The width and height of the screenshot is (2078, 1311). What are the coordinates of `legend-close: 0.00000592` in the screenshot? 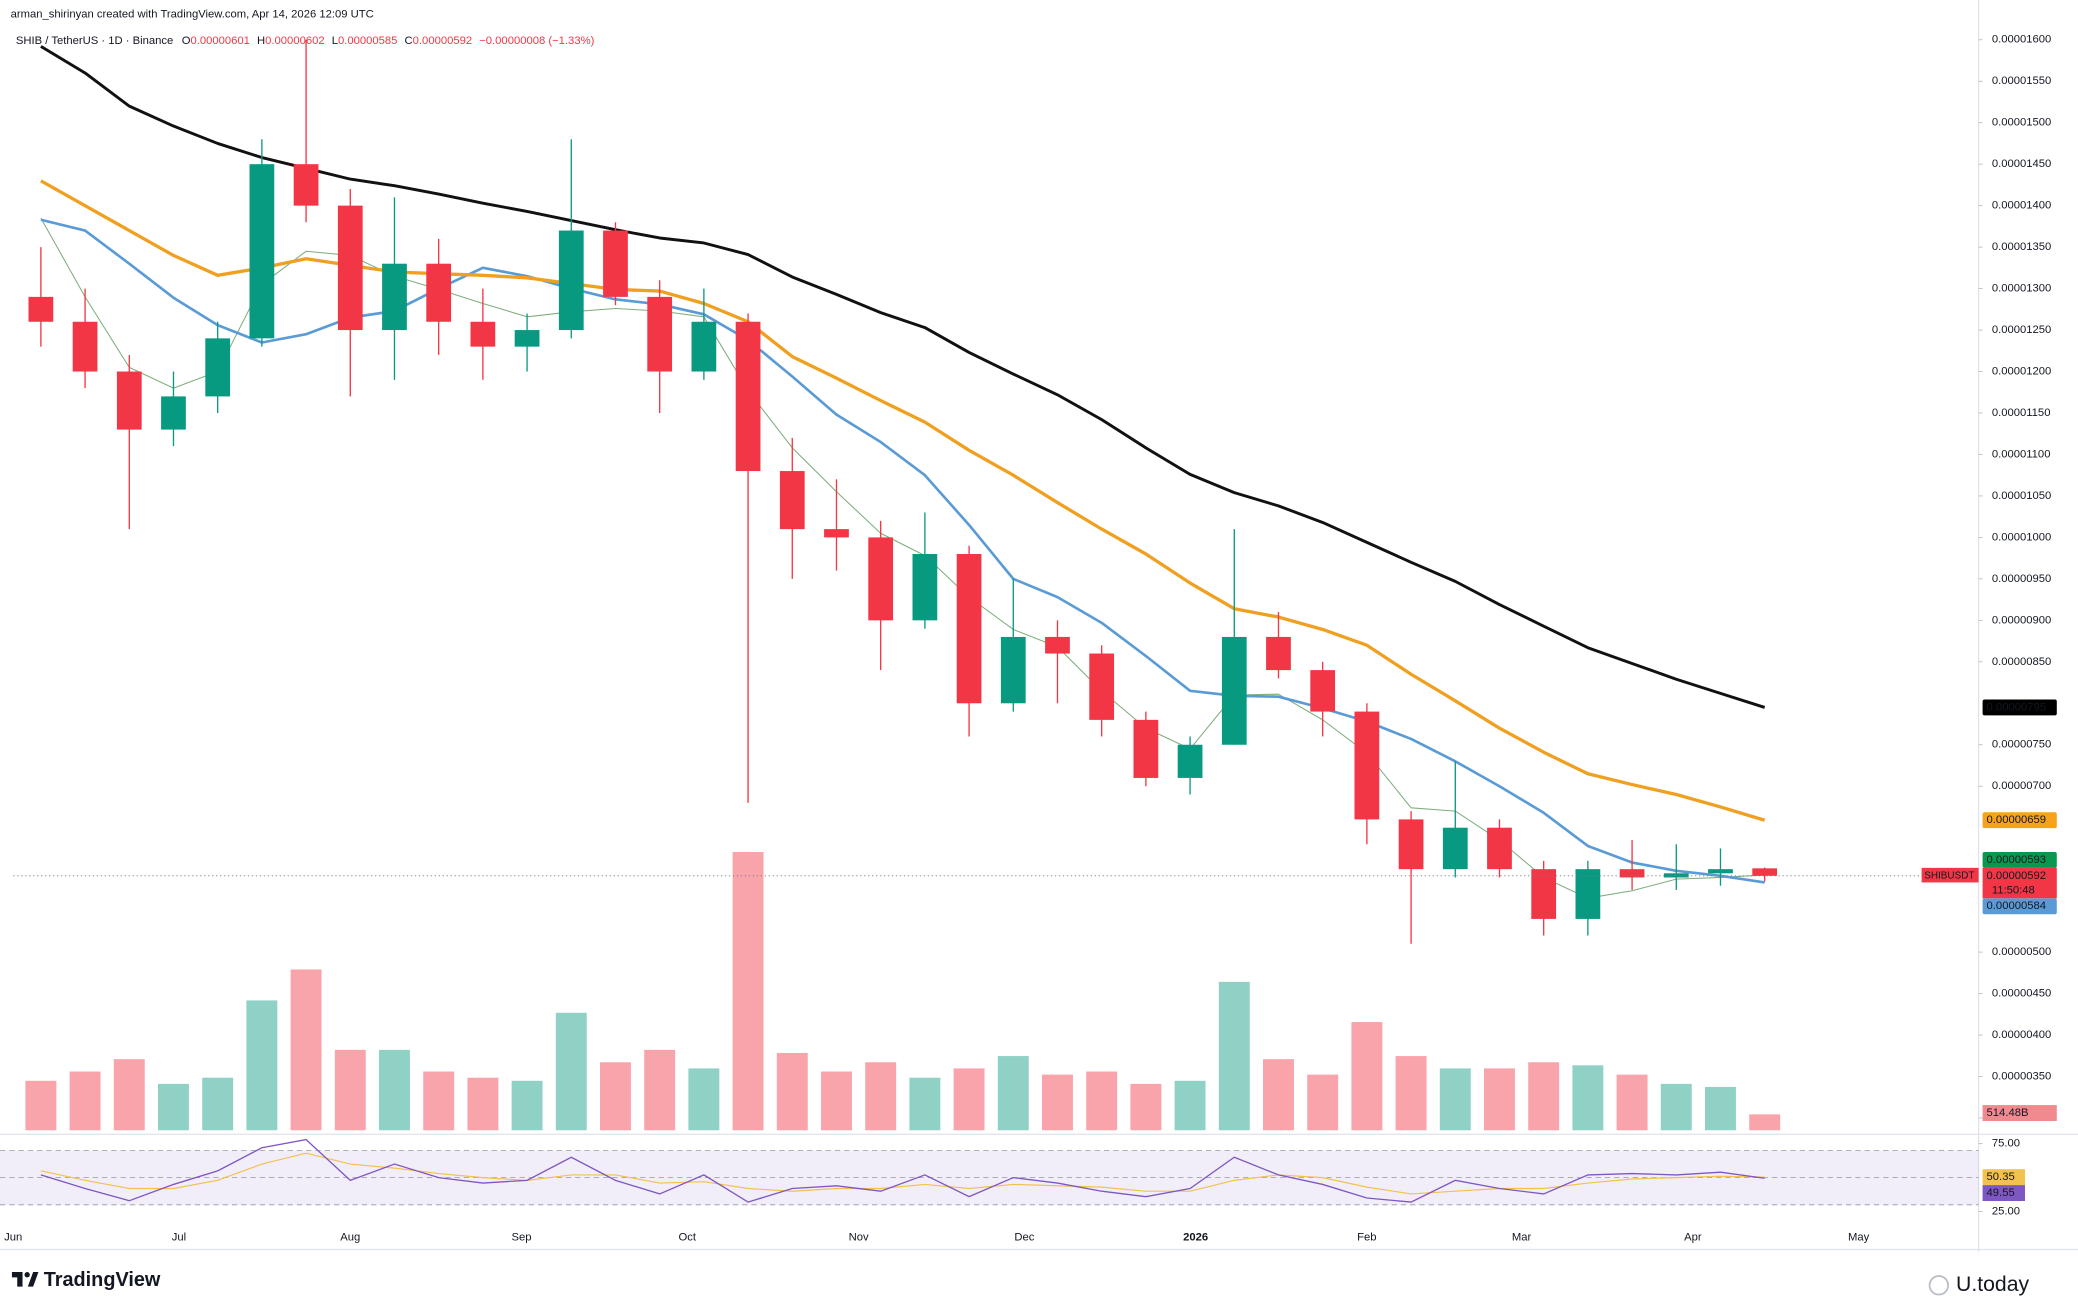 It's located at (442, 41).